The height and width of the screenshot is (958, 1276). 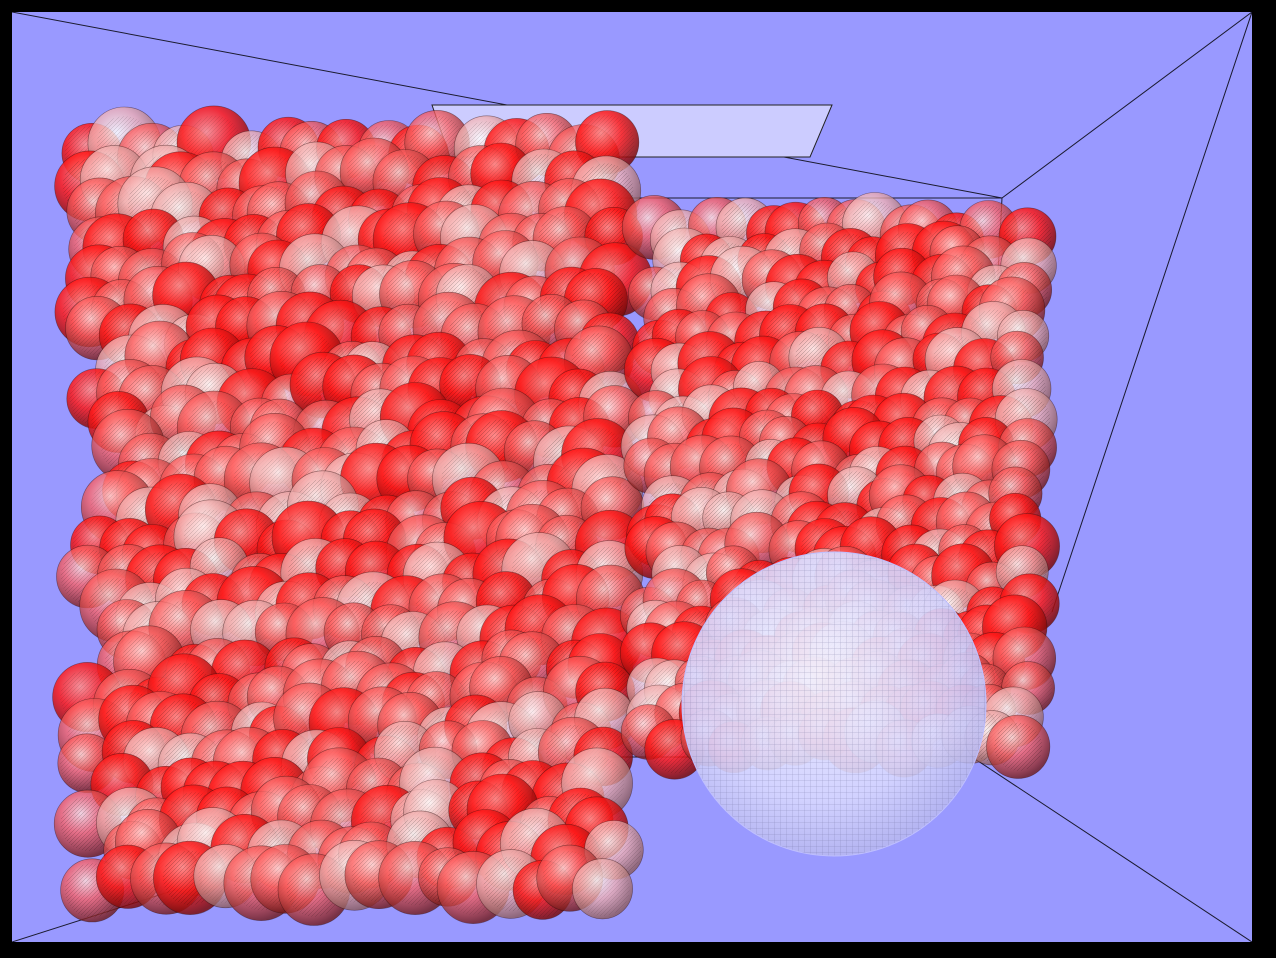 What do you see at coordinates (1018, 746) in the screenshot?
I see `right-cylinder-particle-shading` at bounding box center [1018, 746].